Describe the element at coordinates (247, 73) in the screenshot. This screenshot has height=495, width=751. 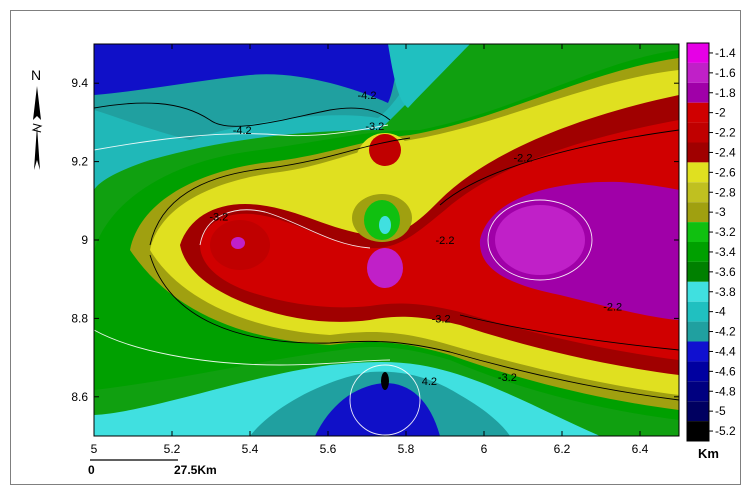
I see `band-top-left-blue` at that location.